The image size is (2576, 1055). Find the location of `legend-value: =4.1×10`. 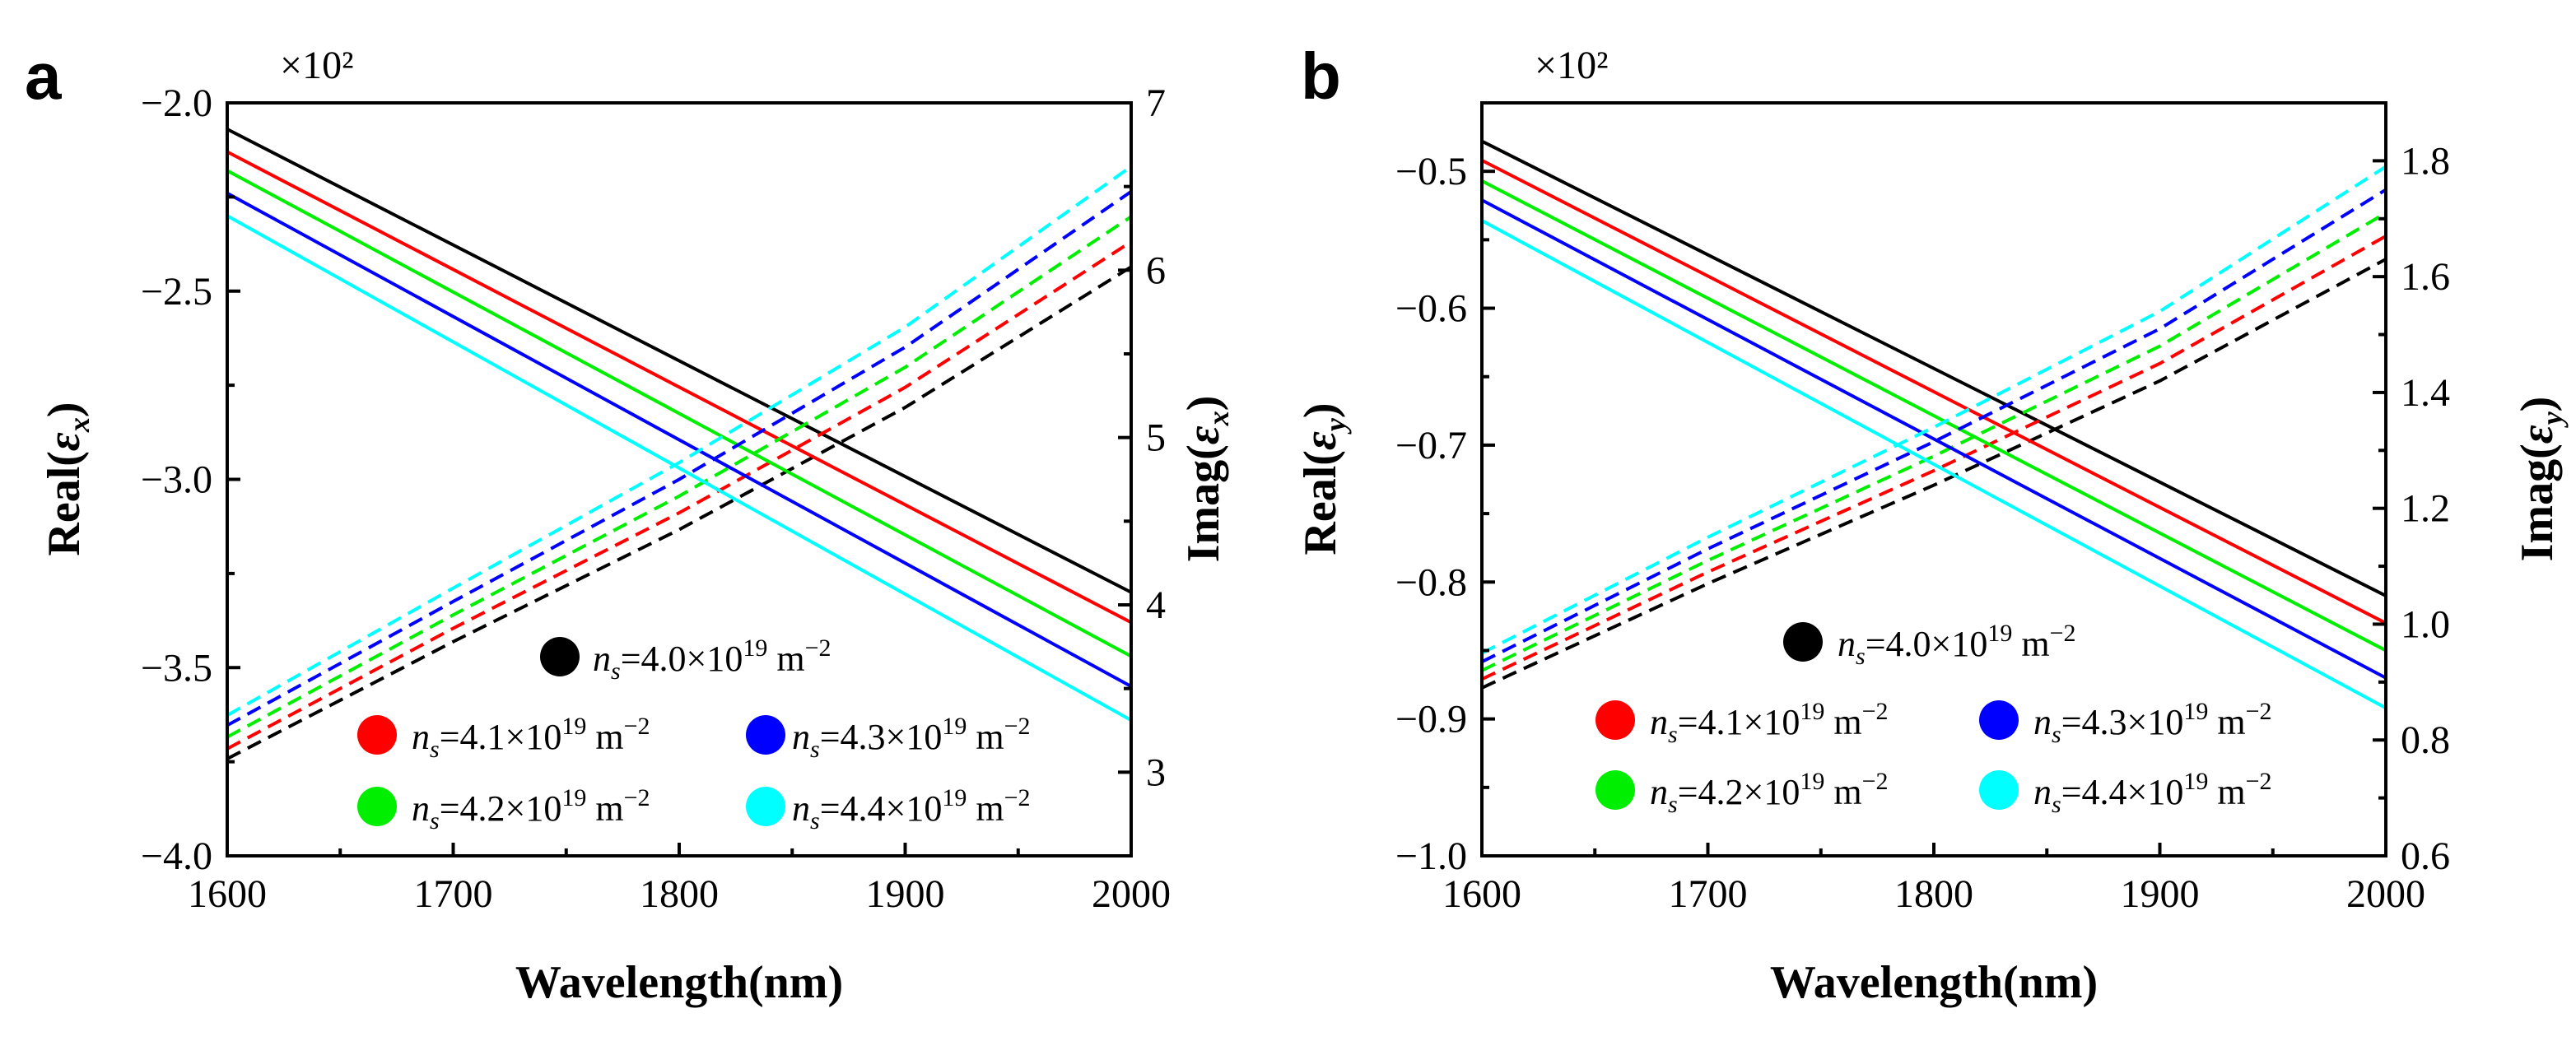

legend-value: =4.1×10 is located at coordinates (1739, 722).